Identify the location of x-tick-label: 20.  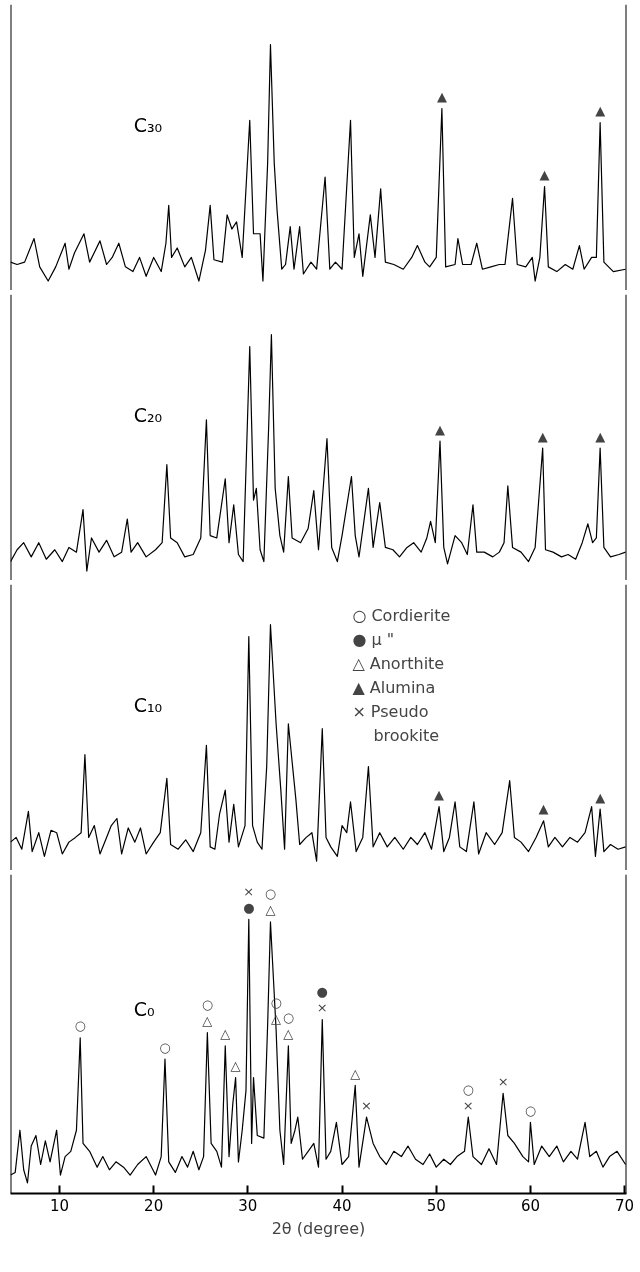
(154, 1205).